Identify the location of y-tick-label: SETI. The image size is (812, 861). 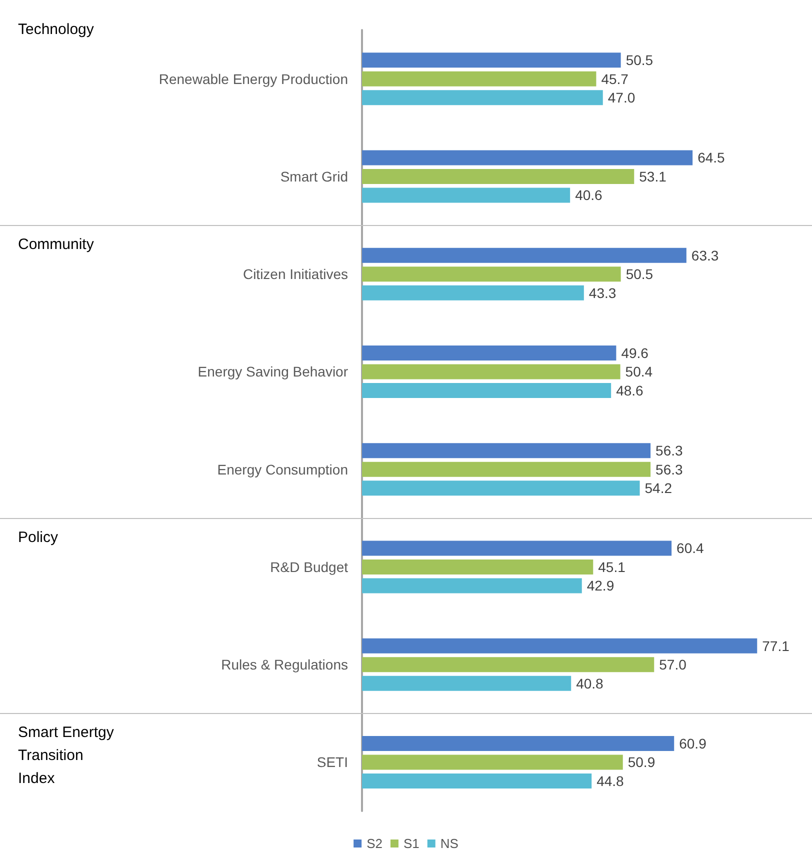
(332, 762).